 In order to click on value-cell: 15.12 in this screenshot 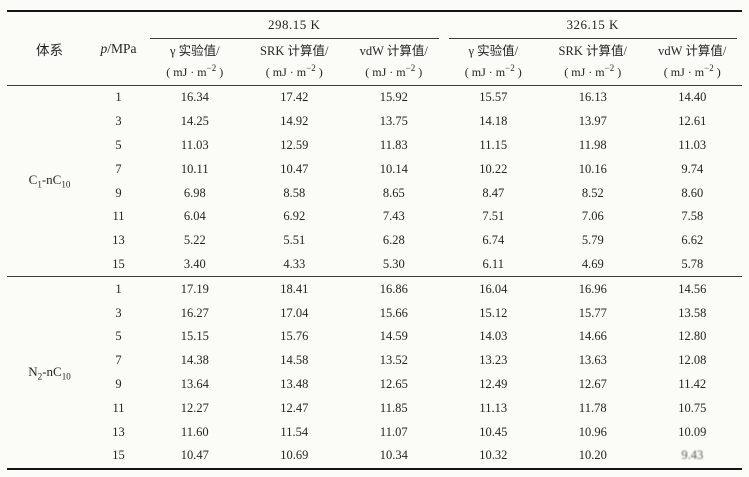, I will do `click(493, 312)`.